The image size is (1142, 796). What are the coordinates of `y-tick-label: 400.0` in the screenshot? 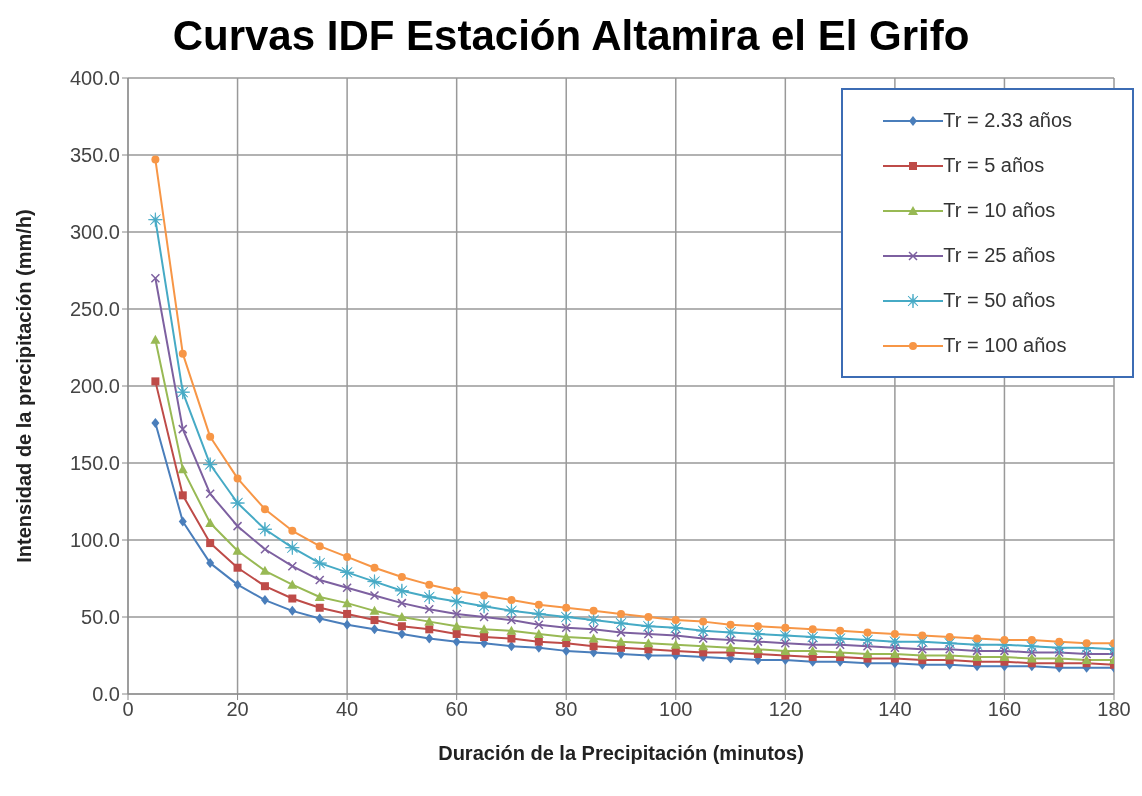 It's located at (94, 78).